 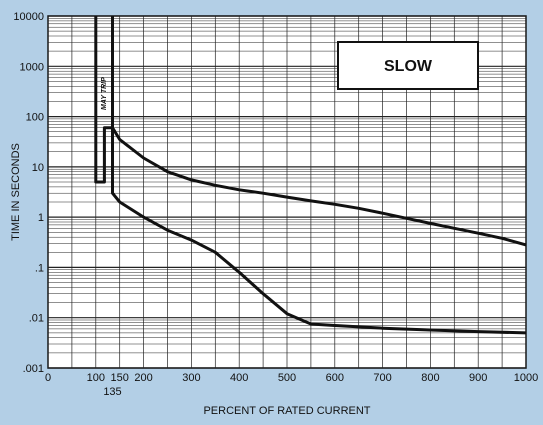 I want to click on x-tick-label: 1000, so click(x=526, y=378).